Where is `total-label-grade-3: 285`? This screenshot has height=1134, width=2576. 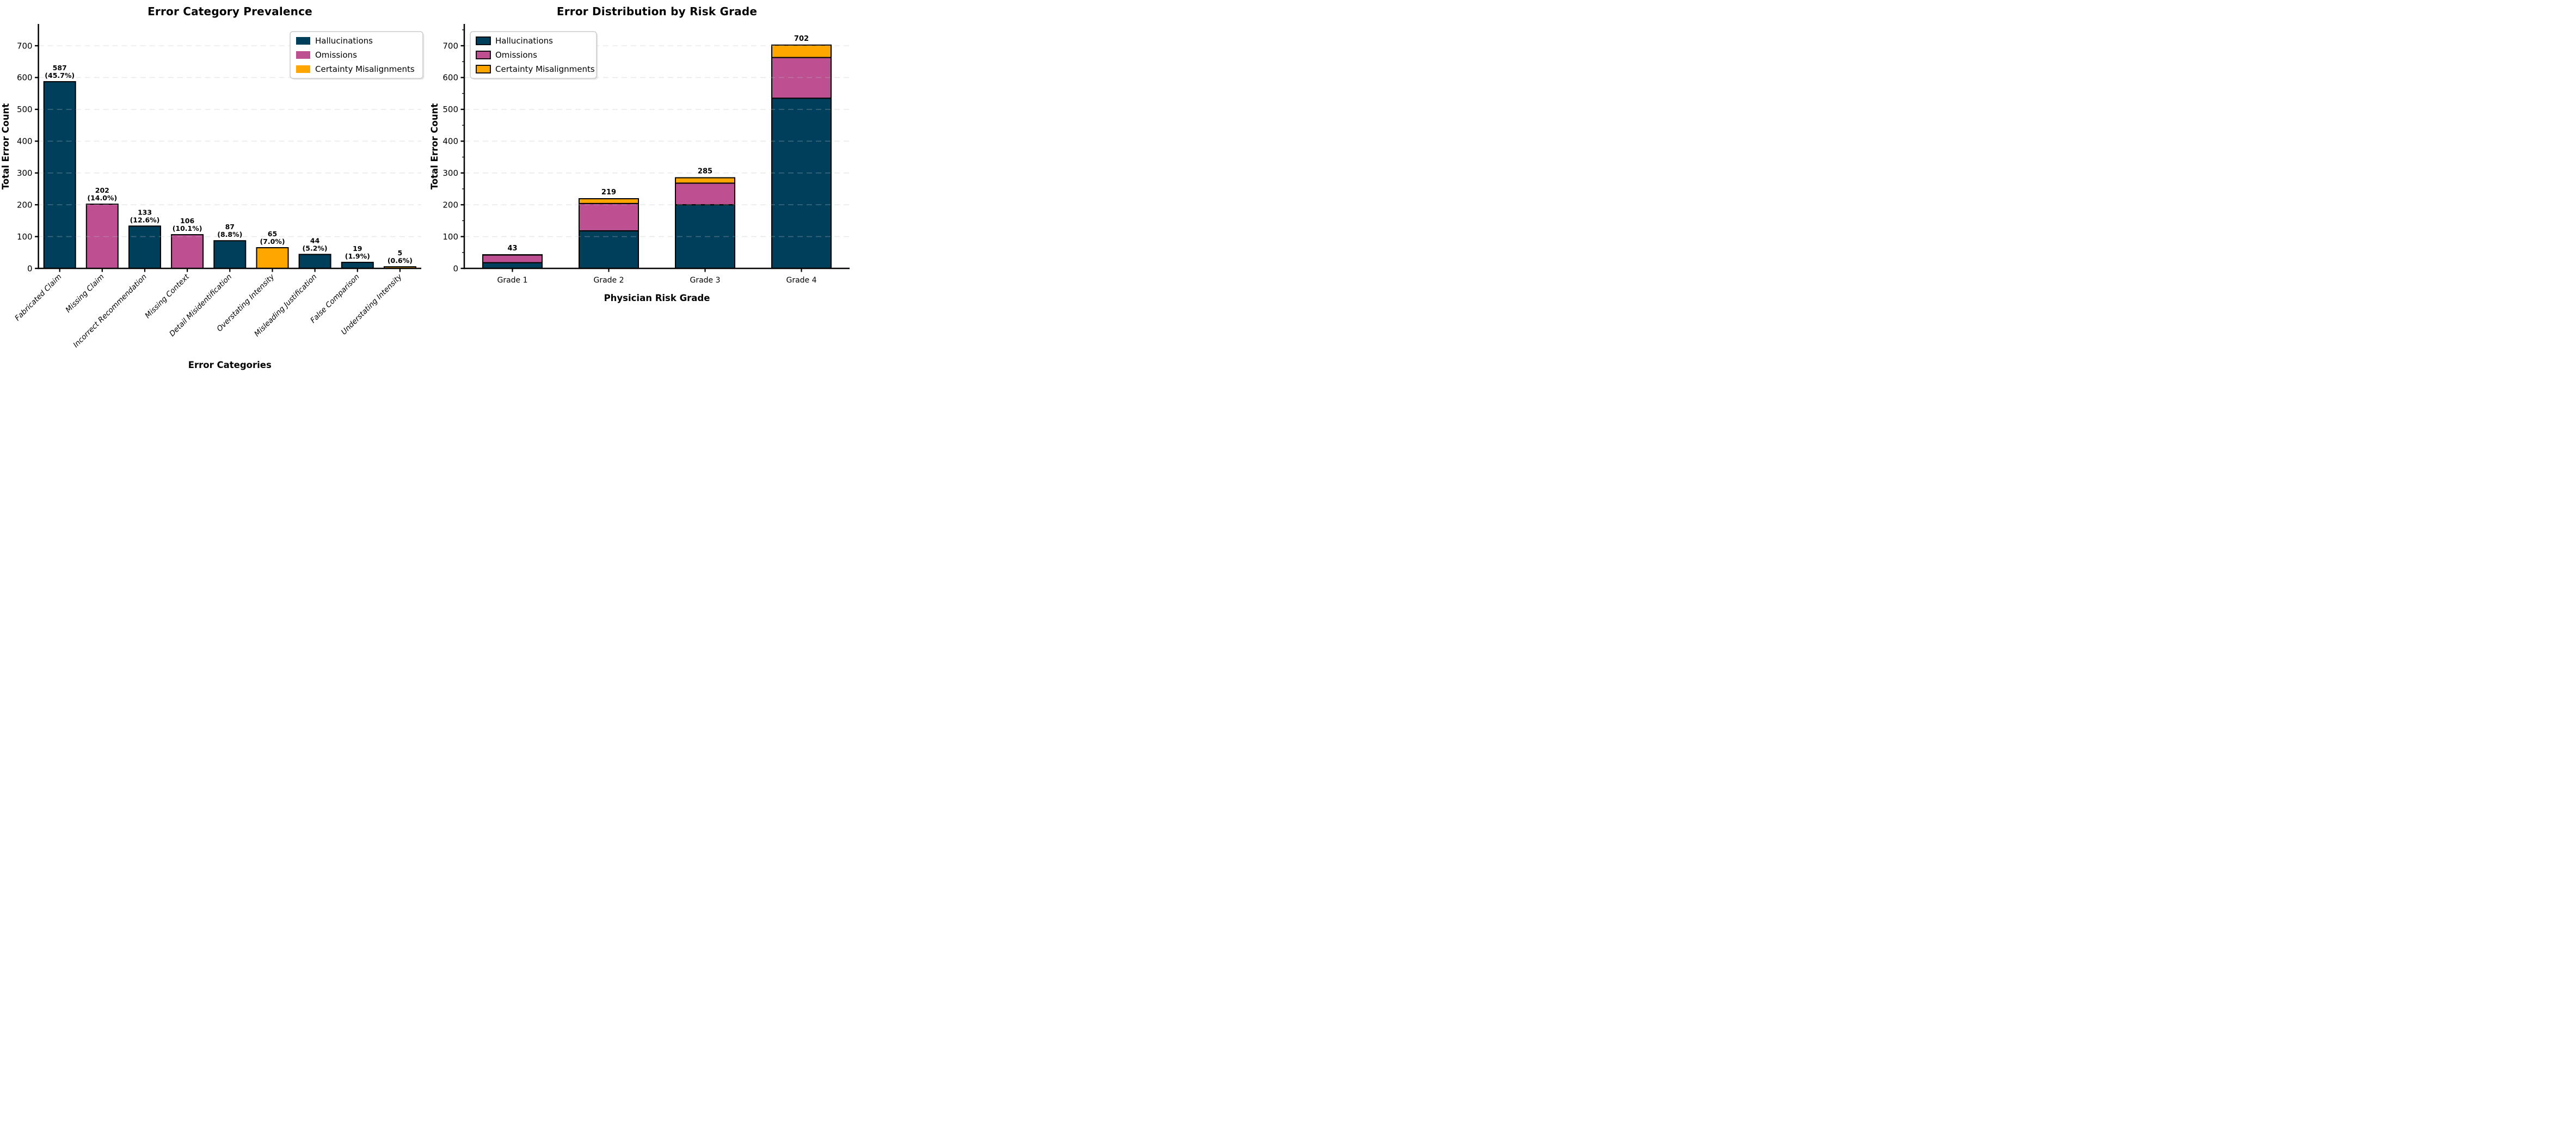
total-label-grade-3: 285 is located at coordinates (705, 172).